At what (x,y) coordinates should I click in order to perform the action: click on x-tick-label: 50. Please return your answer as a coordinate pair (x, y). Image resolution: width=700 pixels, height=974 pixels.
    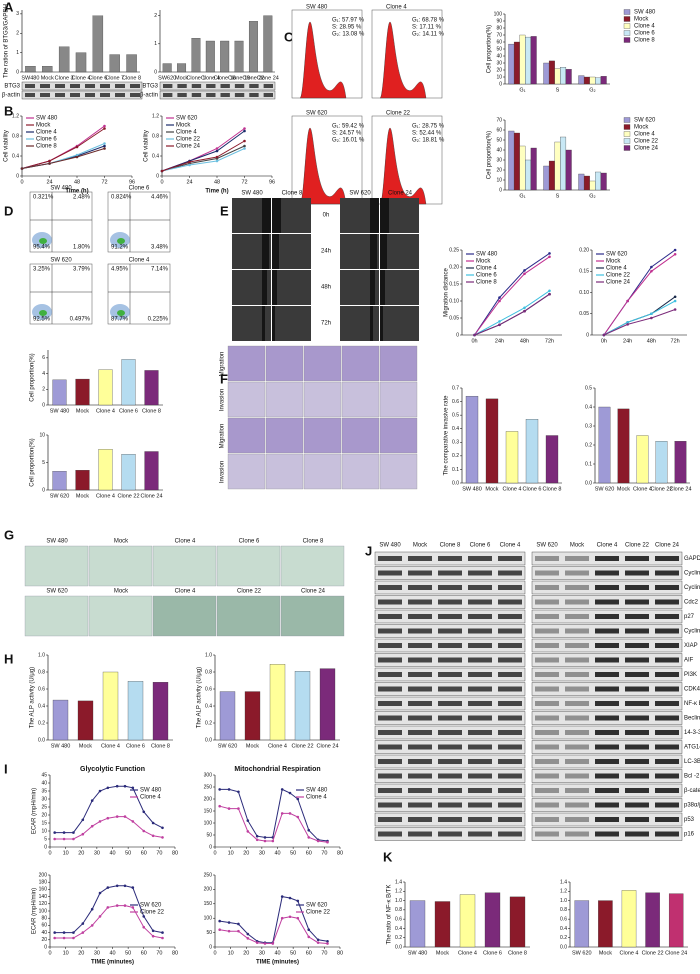
    Looking at the image, I should click on (128, 853).